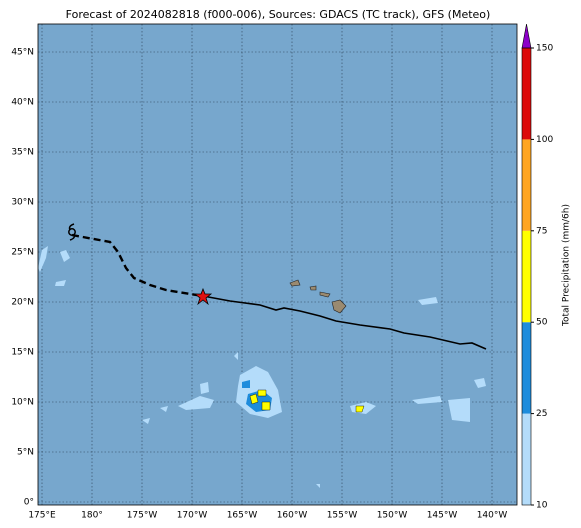 The image size is (581, 528). What do you see at coordinates (292, 516) in the screenshot?
I see `lon-label: 160°W` at bounding box center [292, 516].